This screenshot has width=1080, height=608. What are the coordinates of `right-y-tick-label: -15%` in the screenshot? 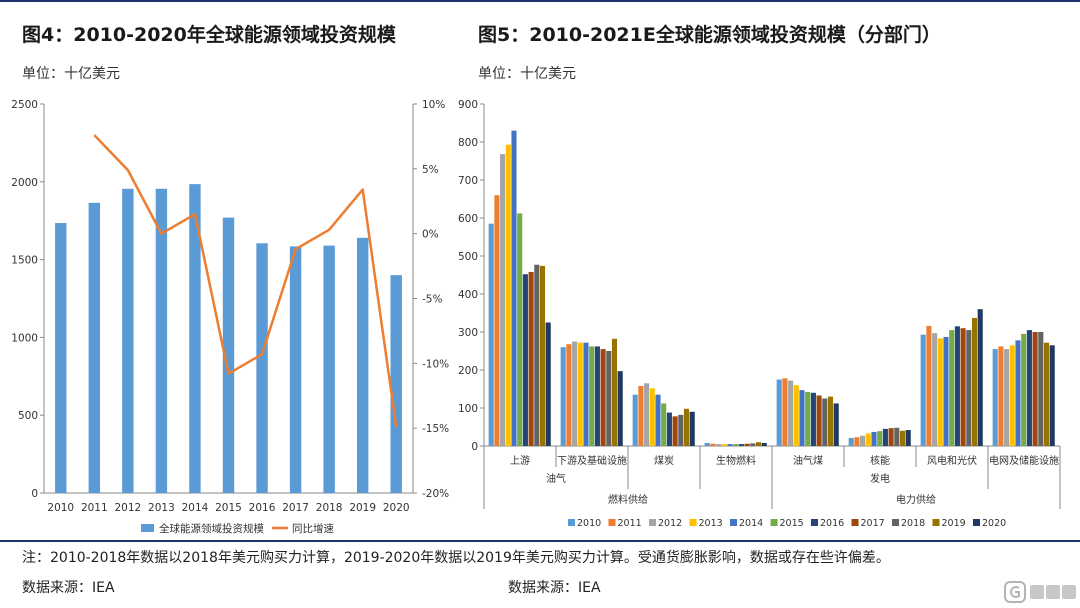 It's located at (435, 429).